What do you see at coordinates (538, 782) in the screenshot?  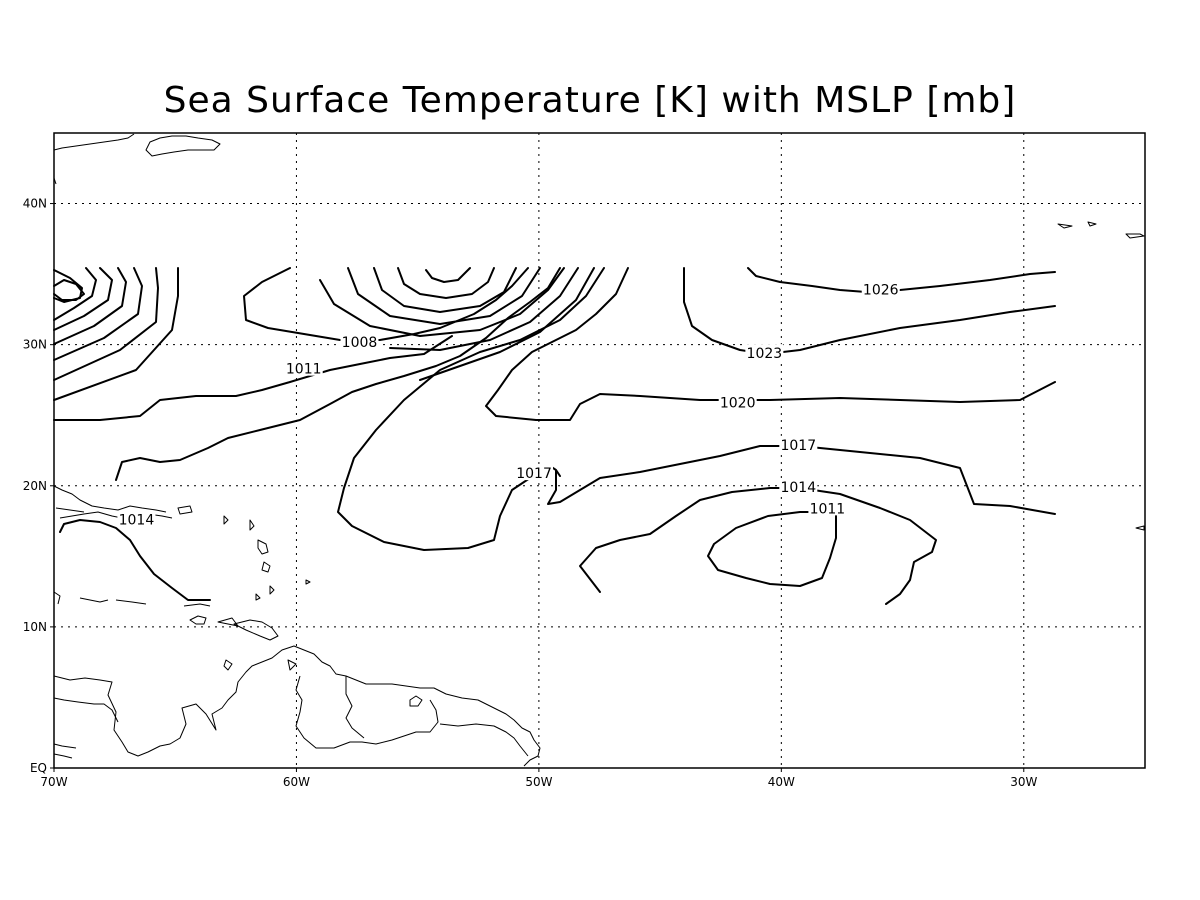 I see `x-tick-label-2: 50W` at bounding box center [538, 782].